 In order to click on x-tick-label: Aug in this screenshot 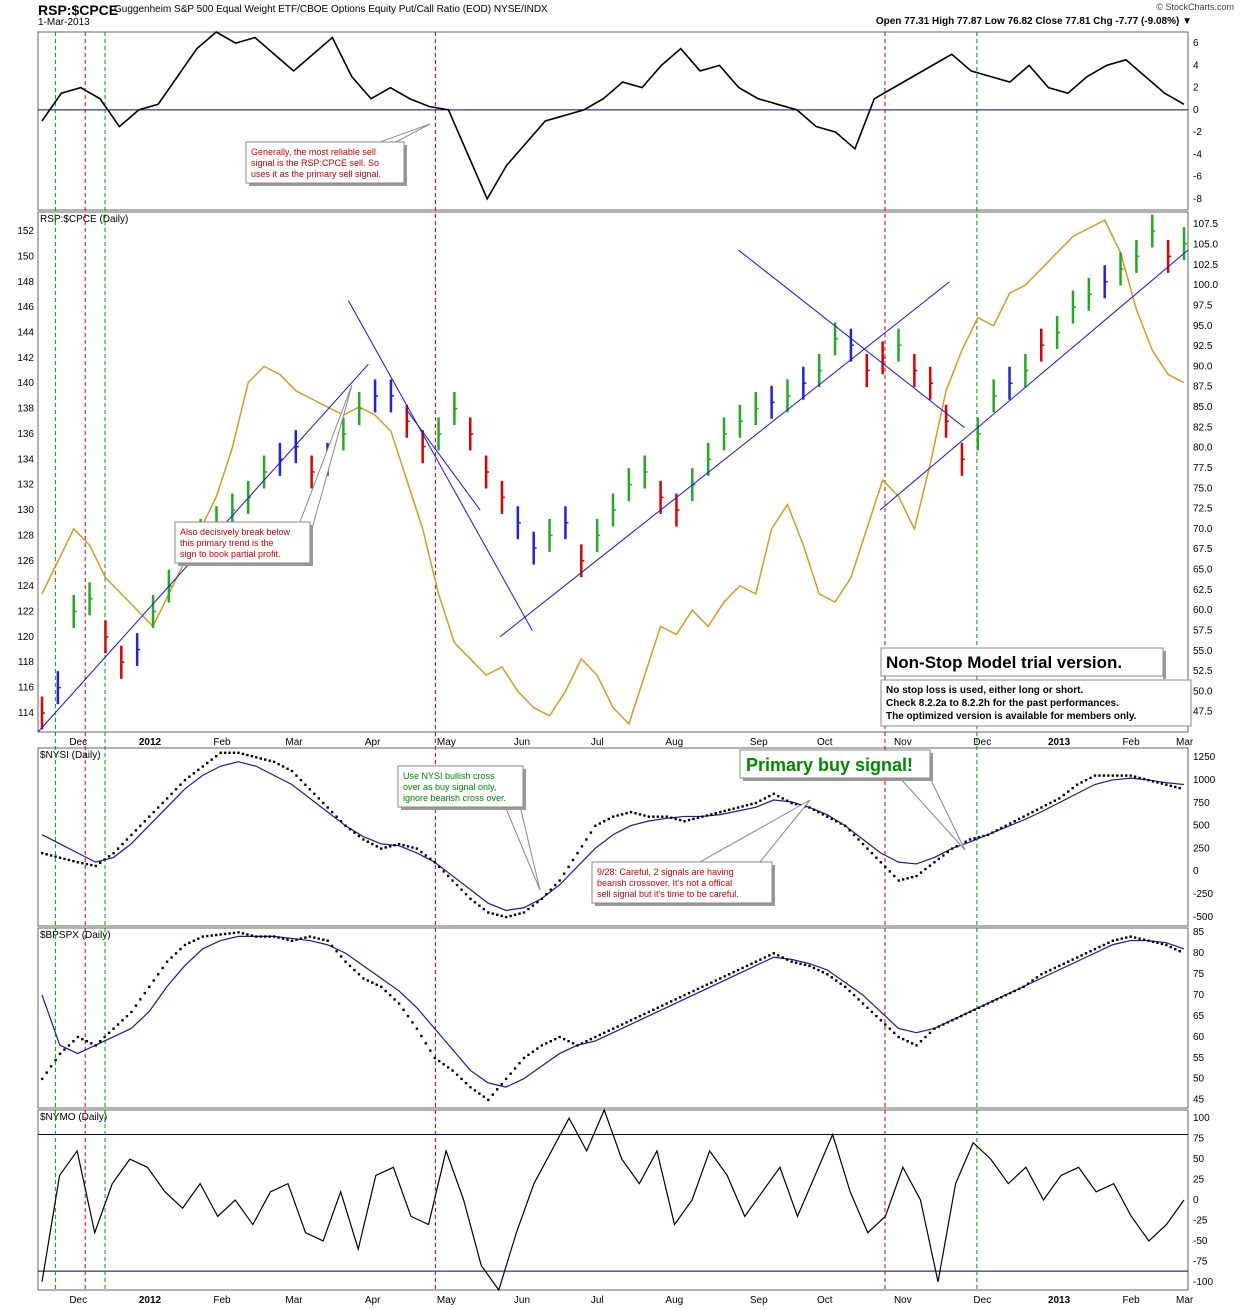, I will do `click(674, 742)`.